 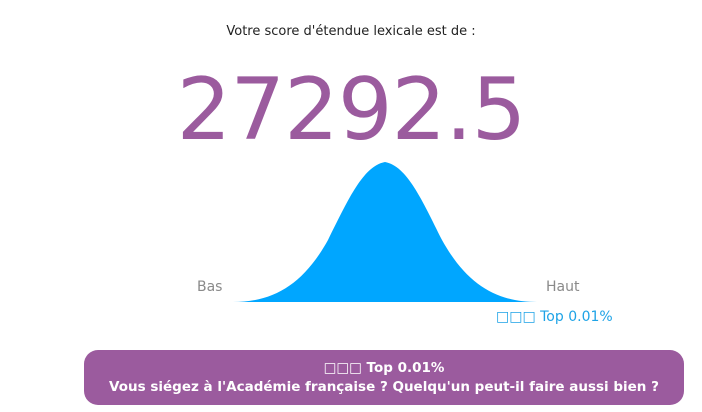 What do you see at coordinates (563, 287) in the screenshot?
I see `high-score-label: Haut` at bounding box center [563, 287].